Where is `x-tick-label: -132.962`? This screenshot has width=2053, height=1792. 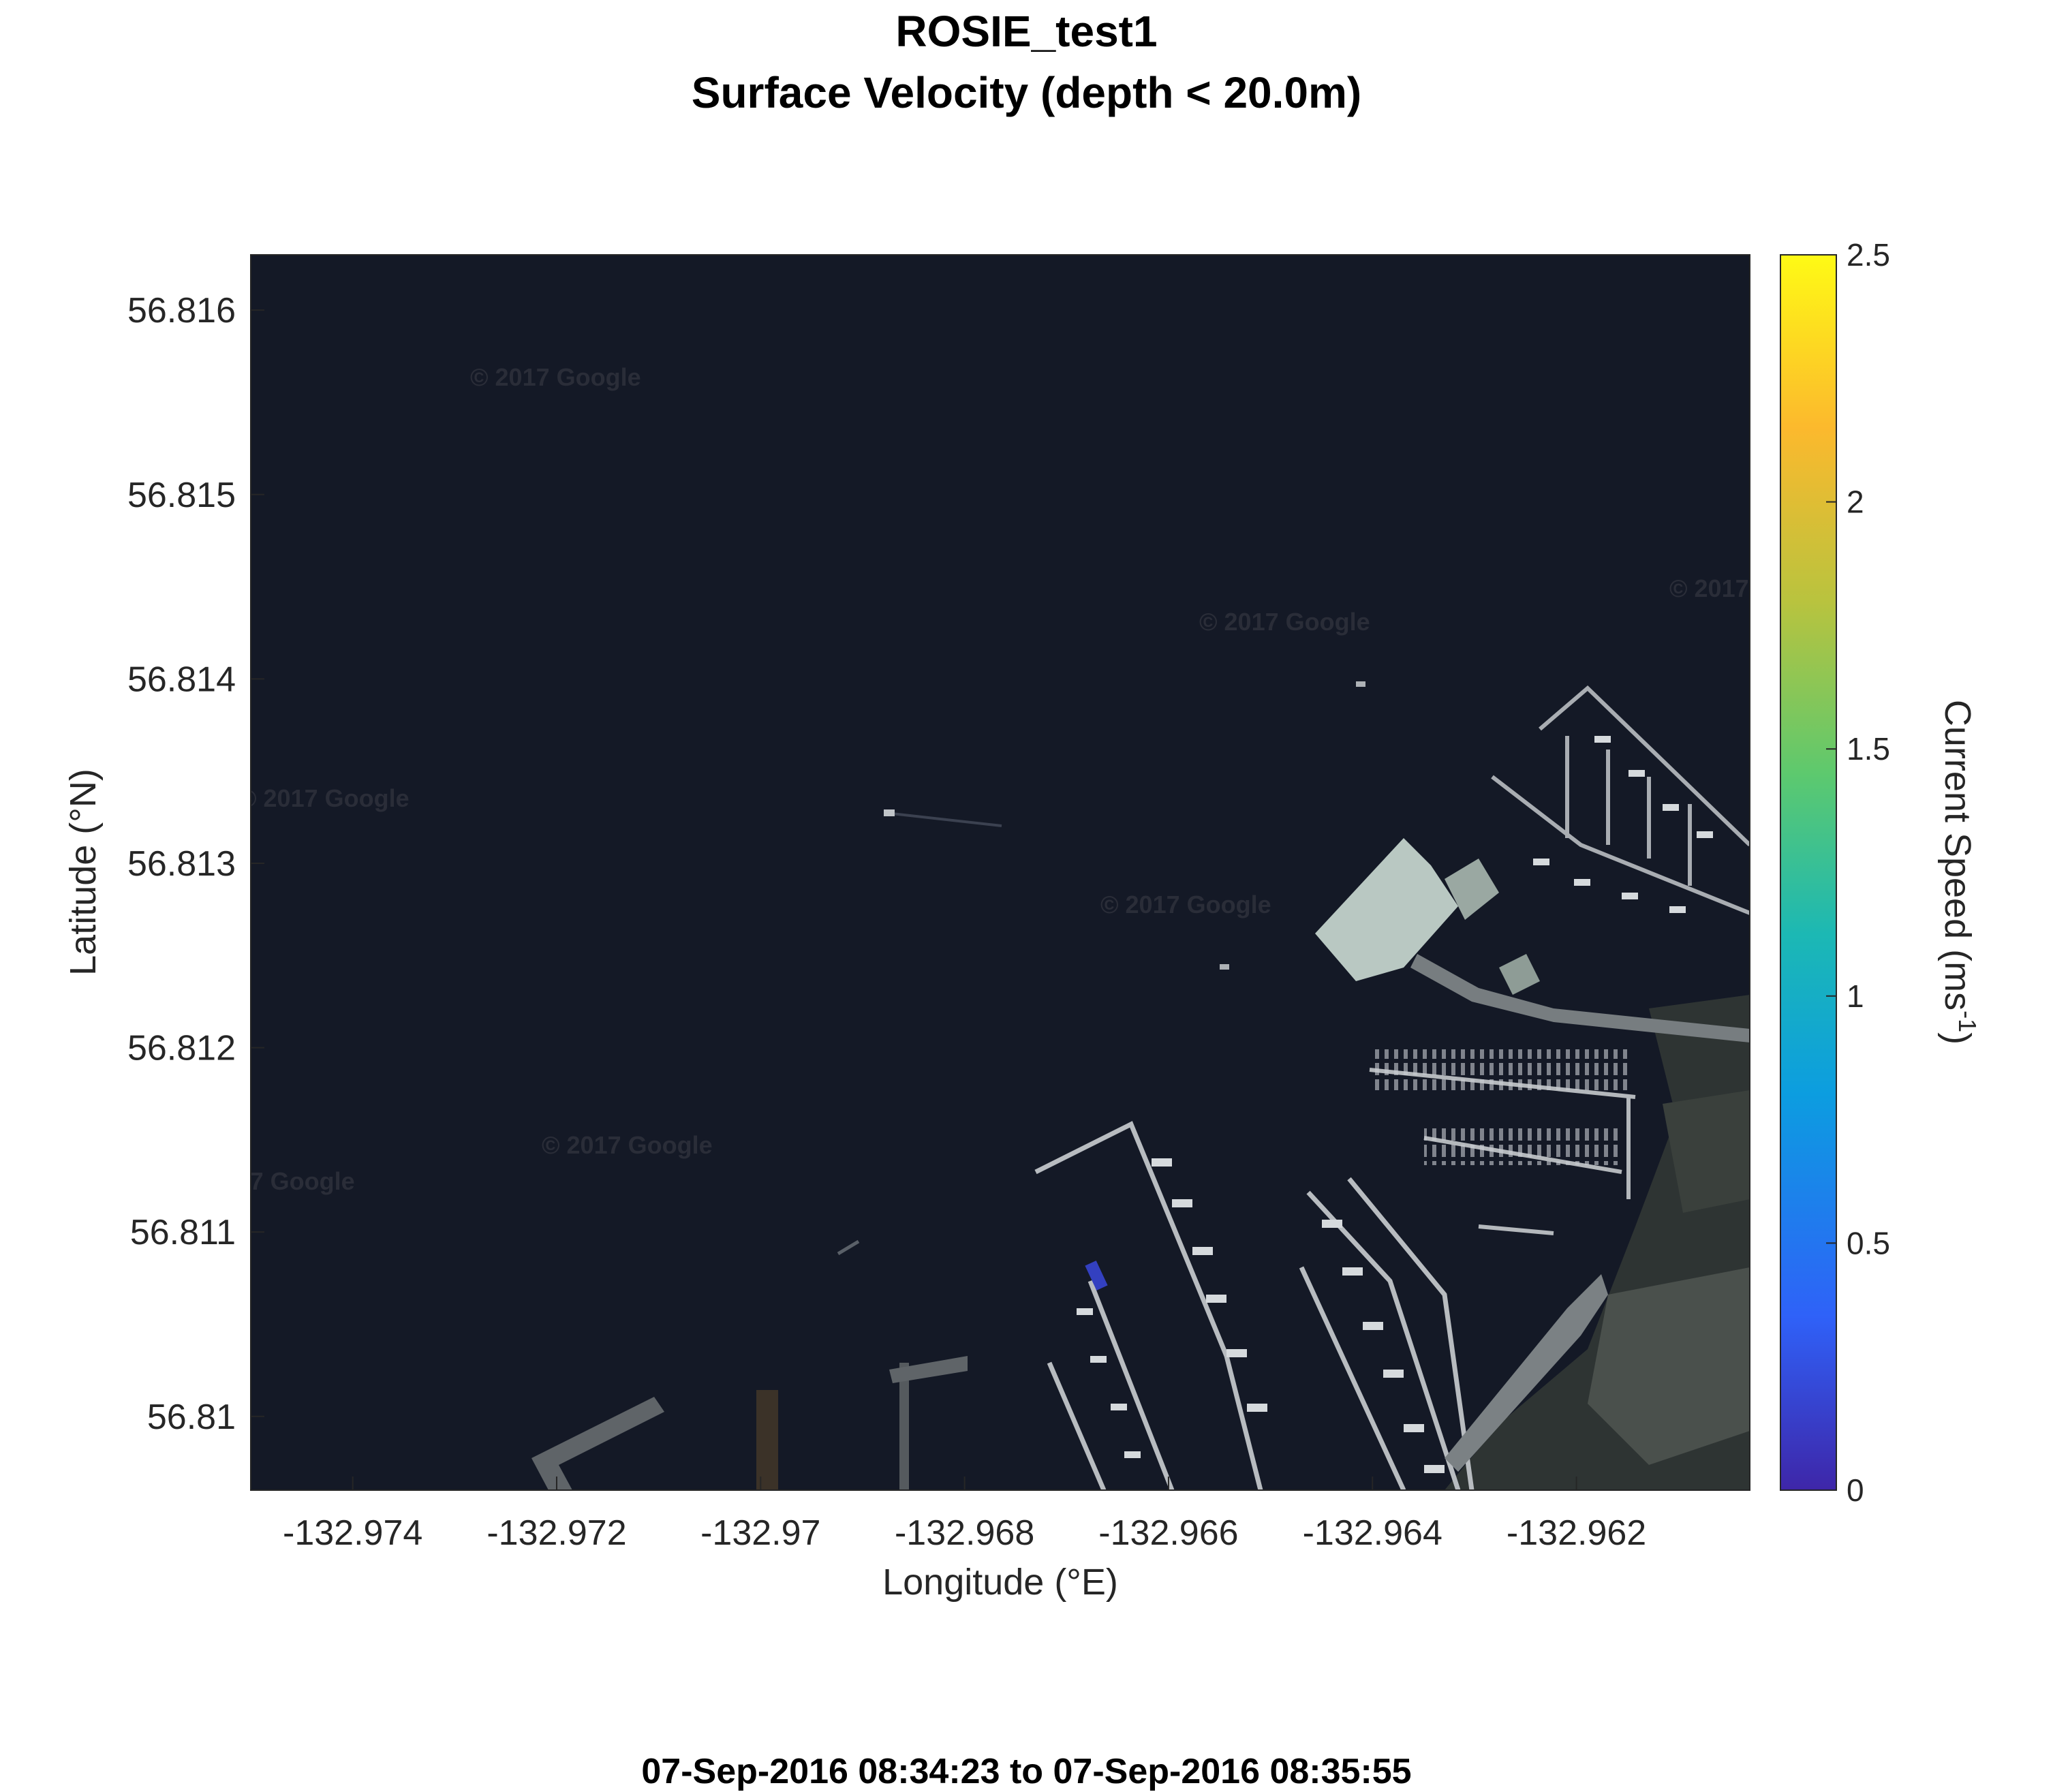 x-tick-label: -132.962 is located at coordinates (1576, 1533).